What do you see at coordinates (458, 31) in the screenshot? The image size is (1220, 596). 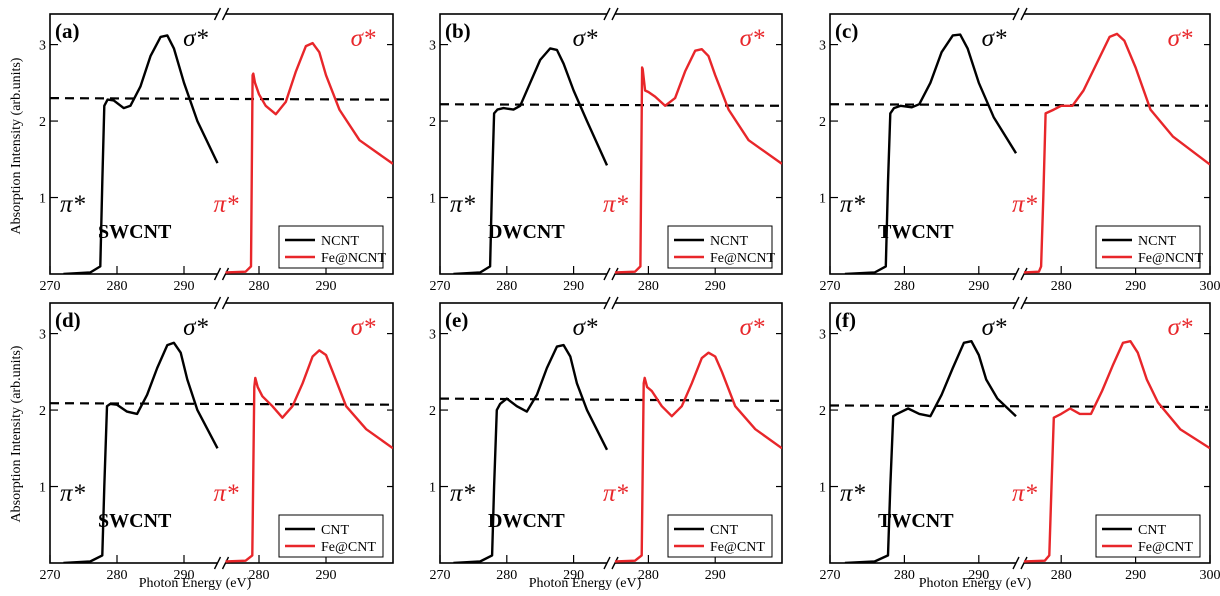 I see `panel-tag: (b)` at bounding box center [458, 31].